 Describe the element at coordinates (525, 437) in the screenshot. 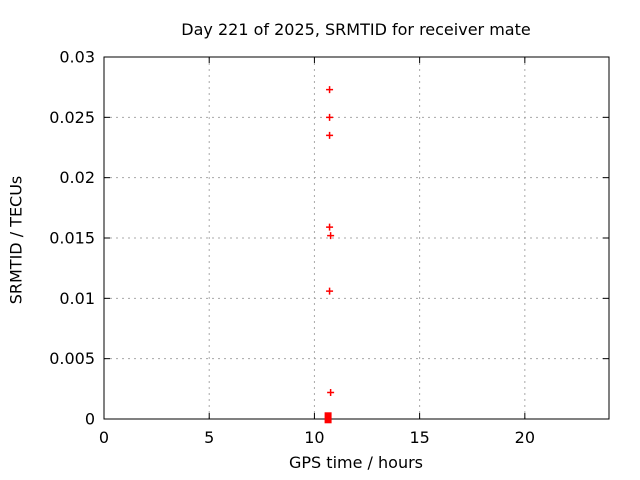

I see `x-tick-label: 20` at that location.